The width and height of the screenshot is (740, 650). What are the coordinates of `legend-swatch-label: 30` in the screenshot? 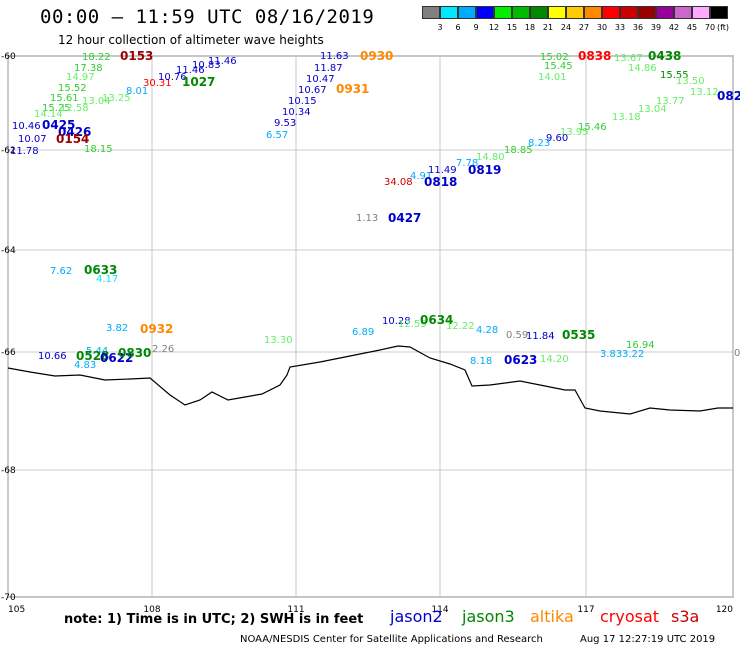 It's located at (602, 27).